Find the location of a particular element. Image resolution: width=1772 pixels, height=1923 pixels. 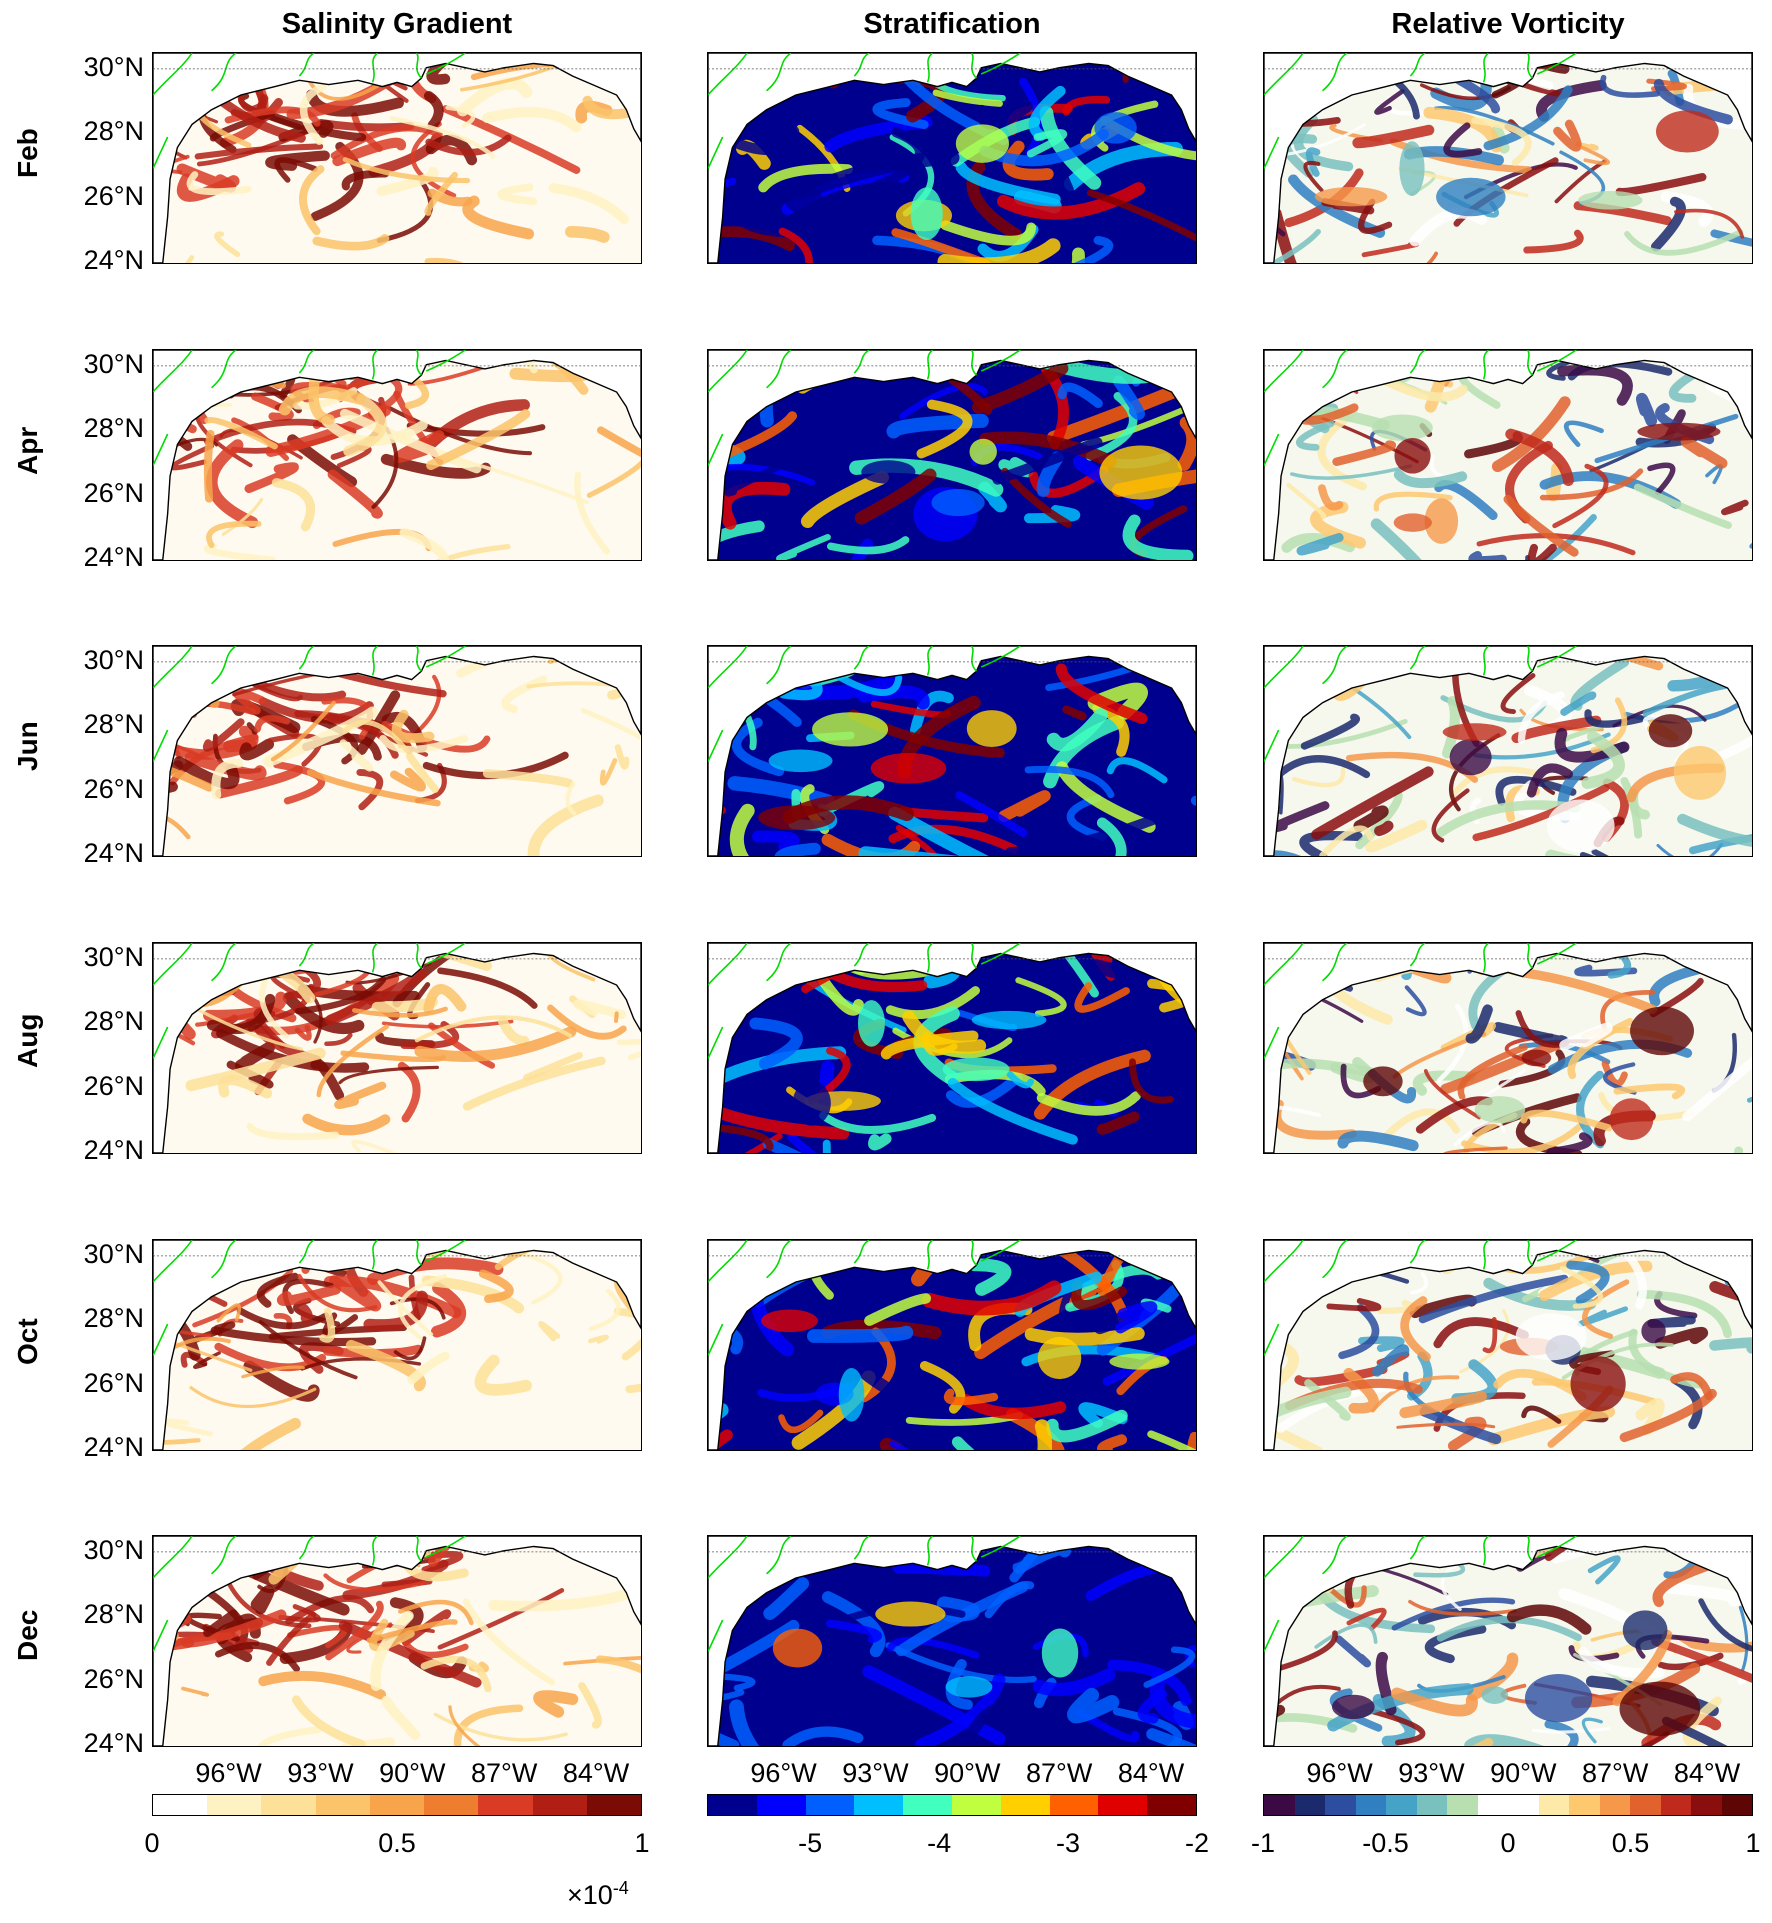

latitude-tick-label: 24°N is located at coordinates (113, 1149).